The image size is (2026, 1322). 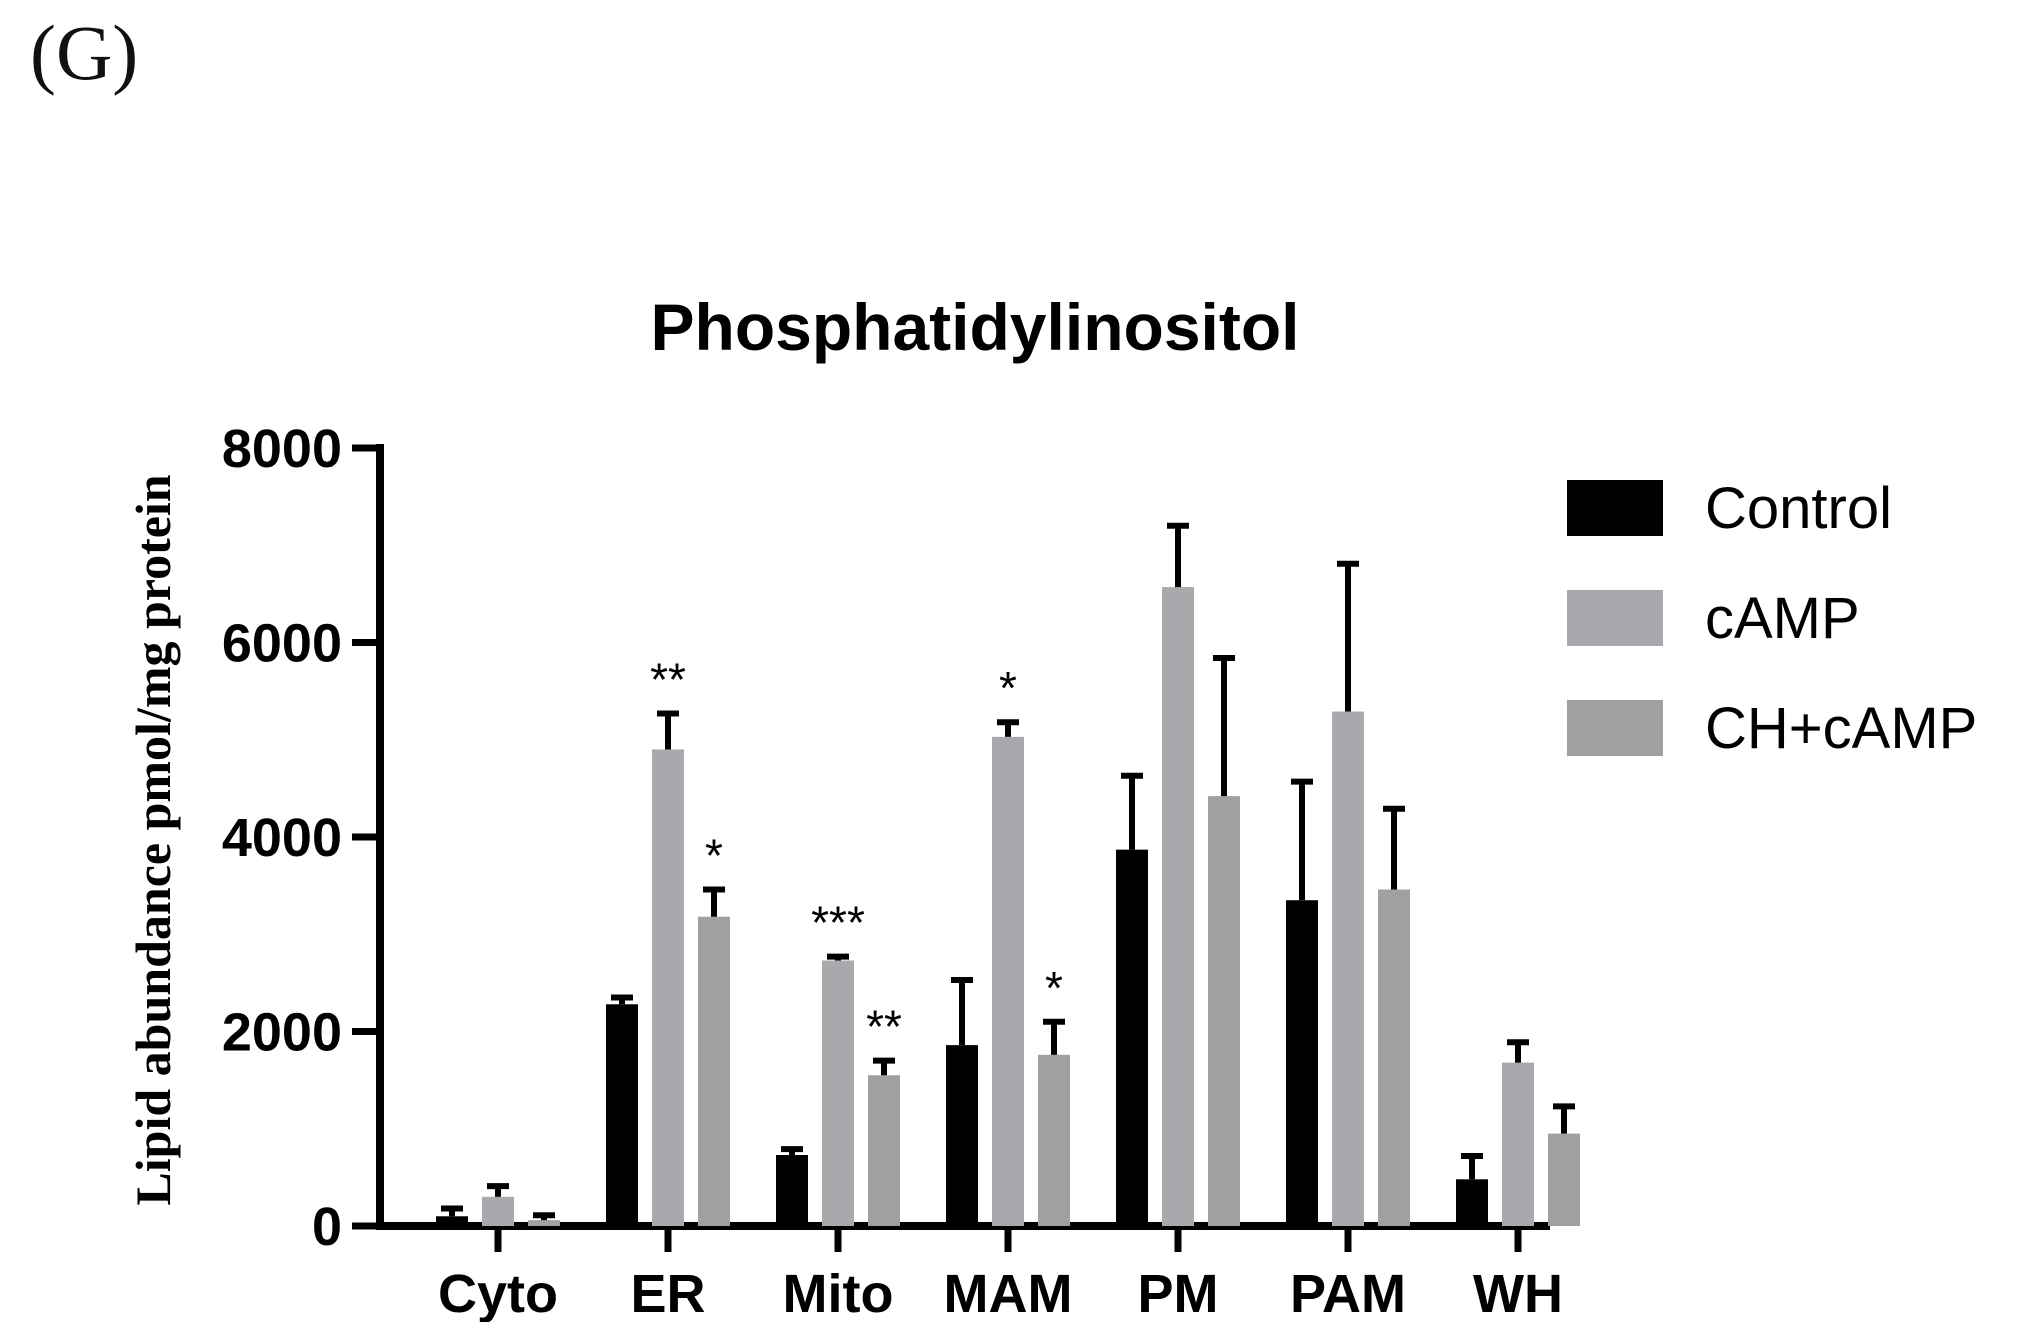 What do you see at coordinates (282, 838) in the screenshot?
I see `y-tick-label: 4000` at bounding box center [282, 838].